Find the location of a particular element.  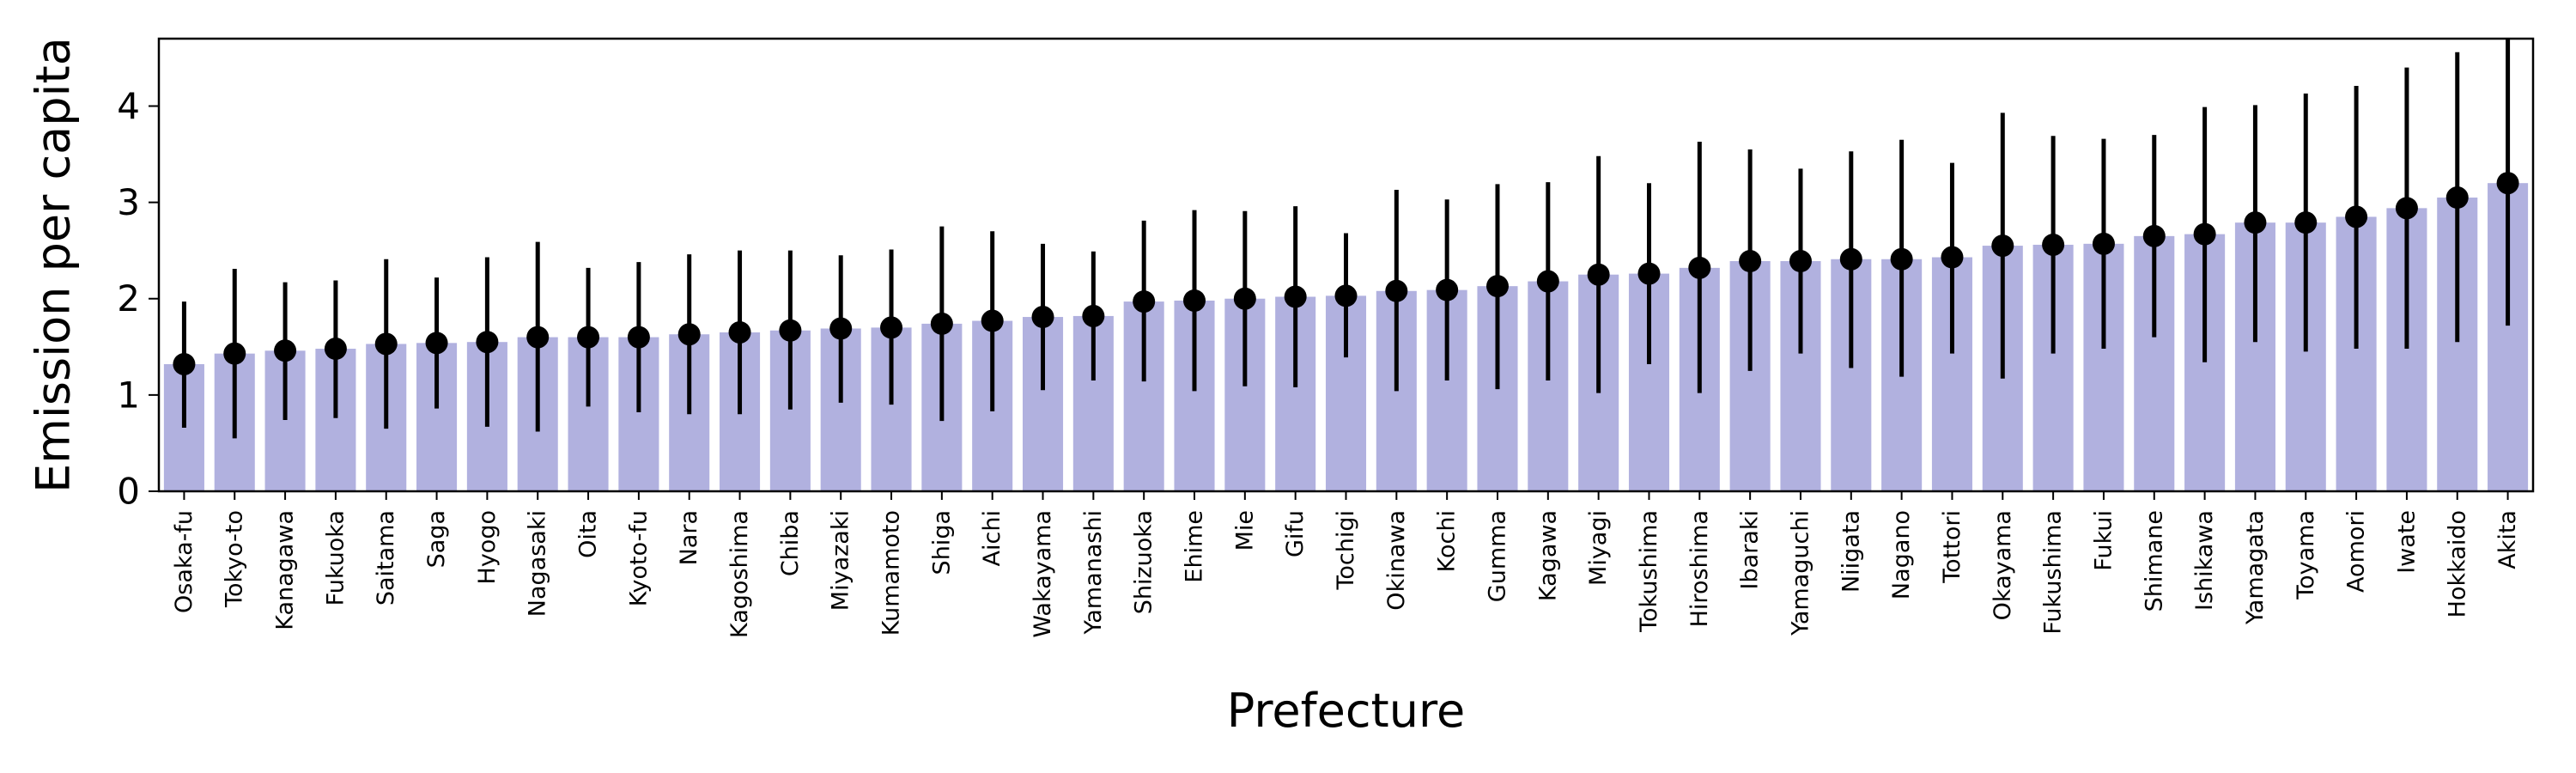

x-tick-label: Toyama is located at coordinates (2306, 555).